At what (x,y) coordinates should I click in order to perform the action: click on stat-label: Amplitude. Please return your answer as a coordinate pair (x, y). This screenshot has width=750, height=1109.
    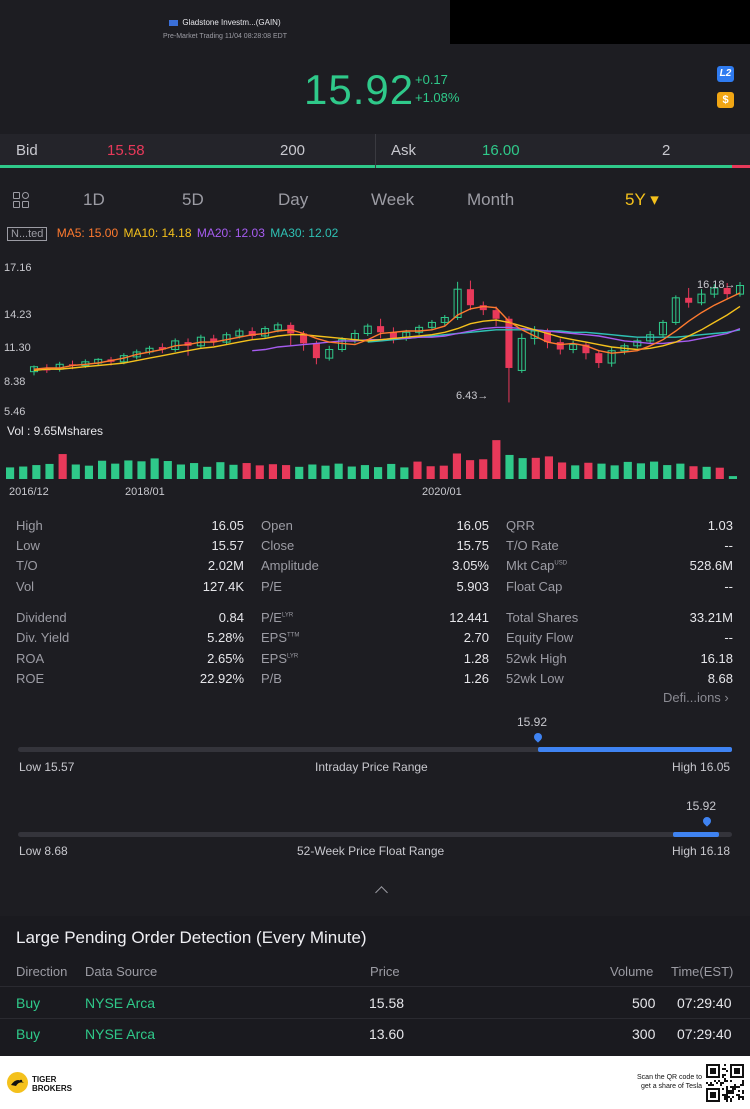
    Looking at the image, I should click on (290, 565).